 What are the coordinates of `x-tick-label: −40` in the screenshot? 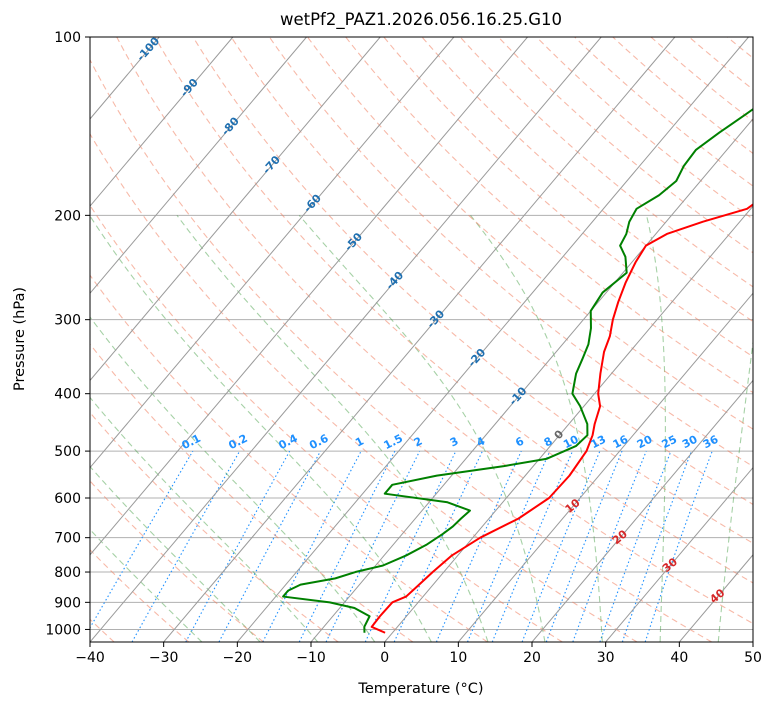 It's located at (90, 658).